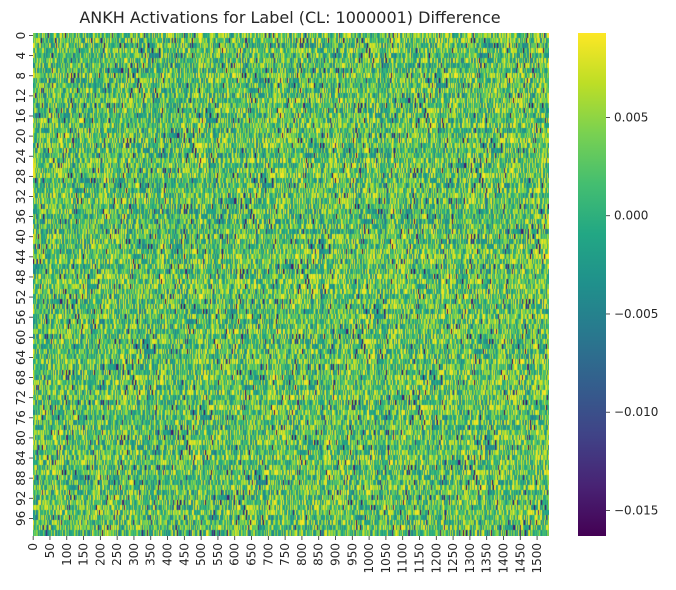 The image size is (676, 590). Describe the element at coordinates (503, 558) in the screenshot. I see `x-tick-label: 1400` at that location.